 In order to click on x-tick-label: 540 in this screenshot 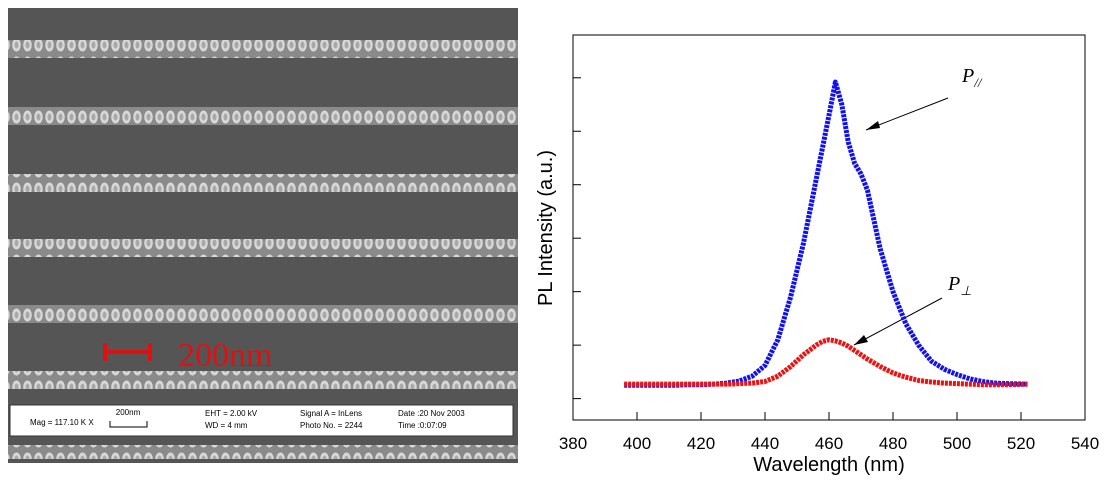, I will do `click(1085, 443)`.